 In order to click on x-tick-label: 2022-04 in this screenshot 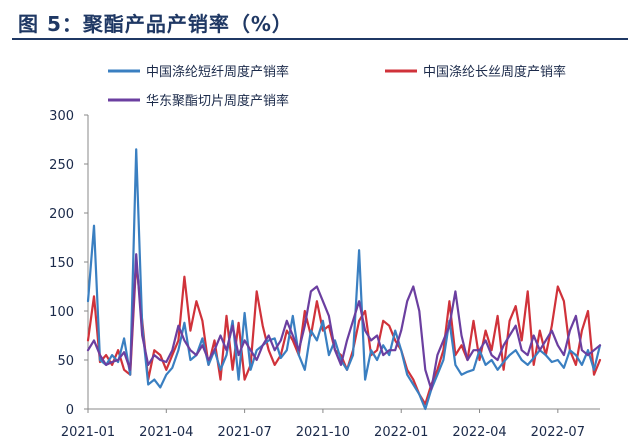, I will do `click(479, 432)`.